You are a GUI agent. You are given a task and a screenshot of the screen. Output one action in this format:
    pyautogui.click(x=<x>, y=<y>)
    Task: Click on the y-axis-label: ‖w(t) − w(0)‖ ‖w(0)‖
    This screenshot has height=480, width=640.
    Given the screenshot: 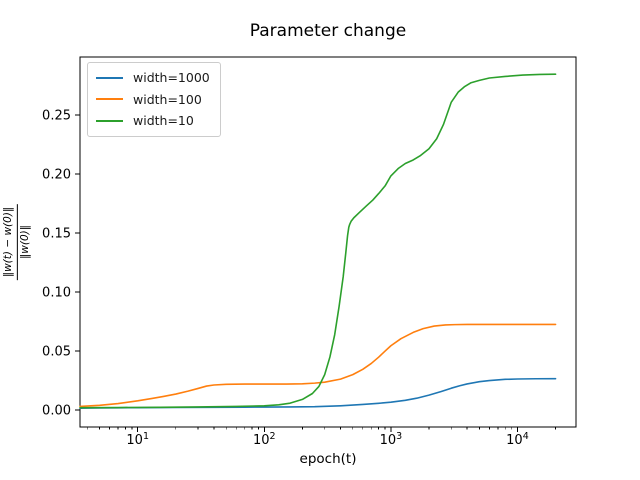 What is the action you would take?
    pyautogui.click(x=16, y=242)
    